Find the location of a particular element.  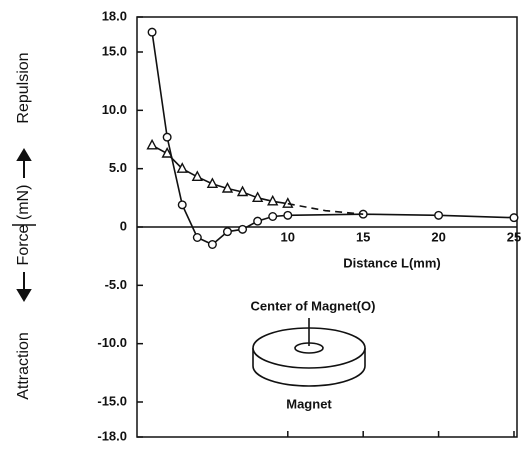

magnet-illustration is located at coordinates (309, 352).